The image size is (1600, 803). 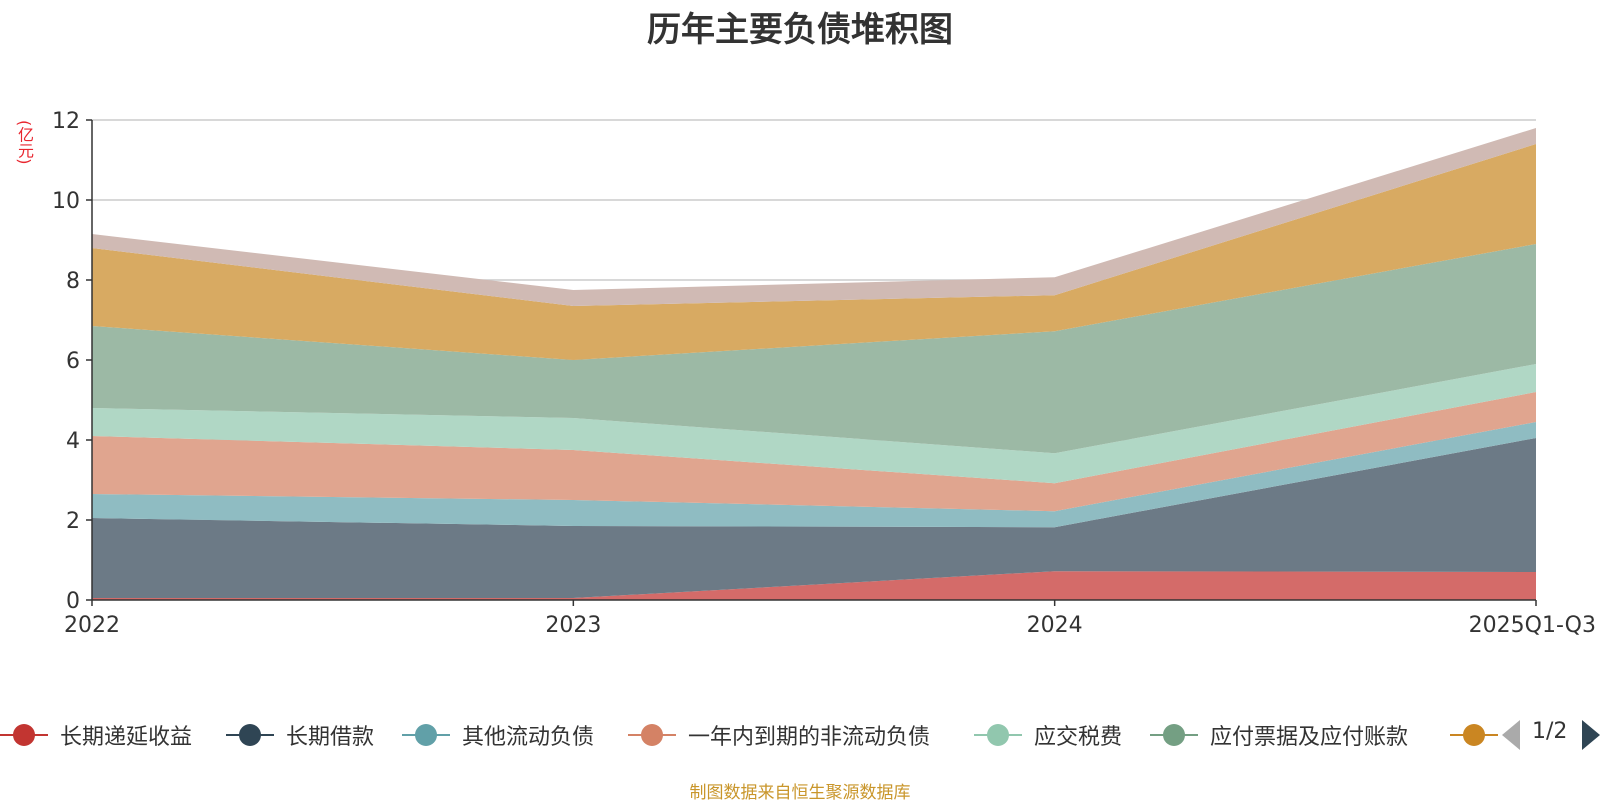 I want to click on x-tick-label: 2023, so click(x=573, y=625).